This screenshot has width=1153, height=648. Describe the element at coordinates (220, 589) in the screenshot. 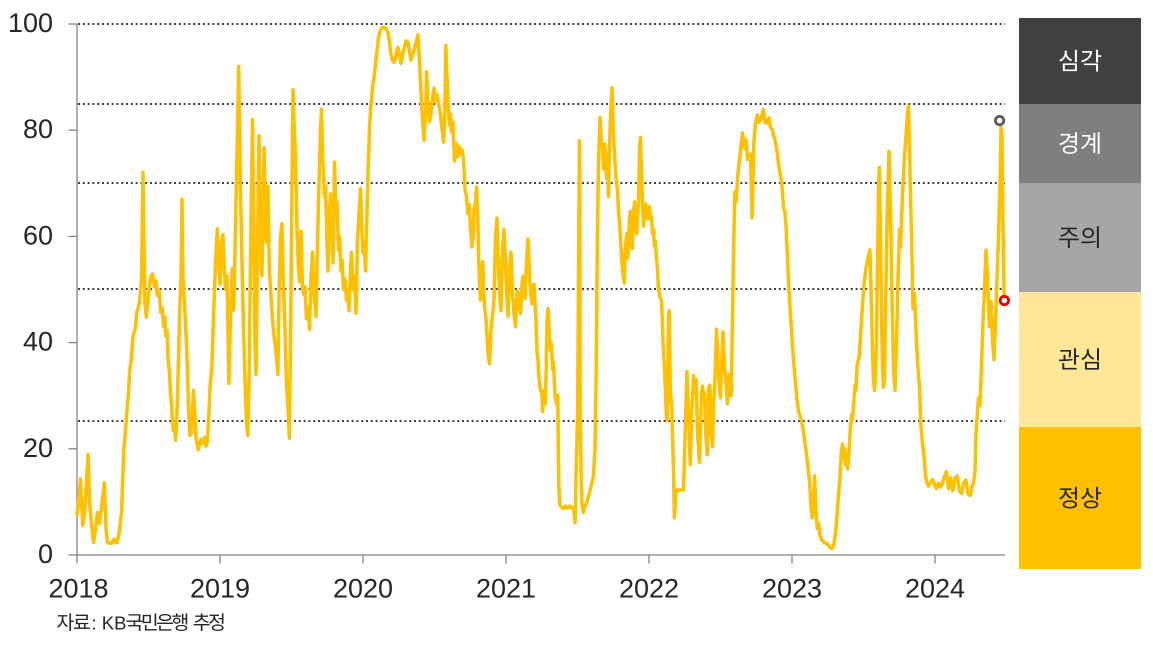

I see `svg-text: 2019` at that location.